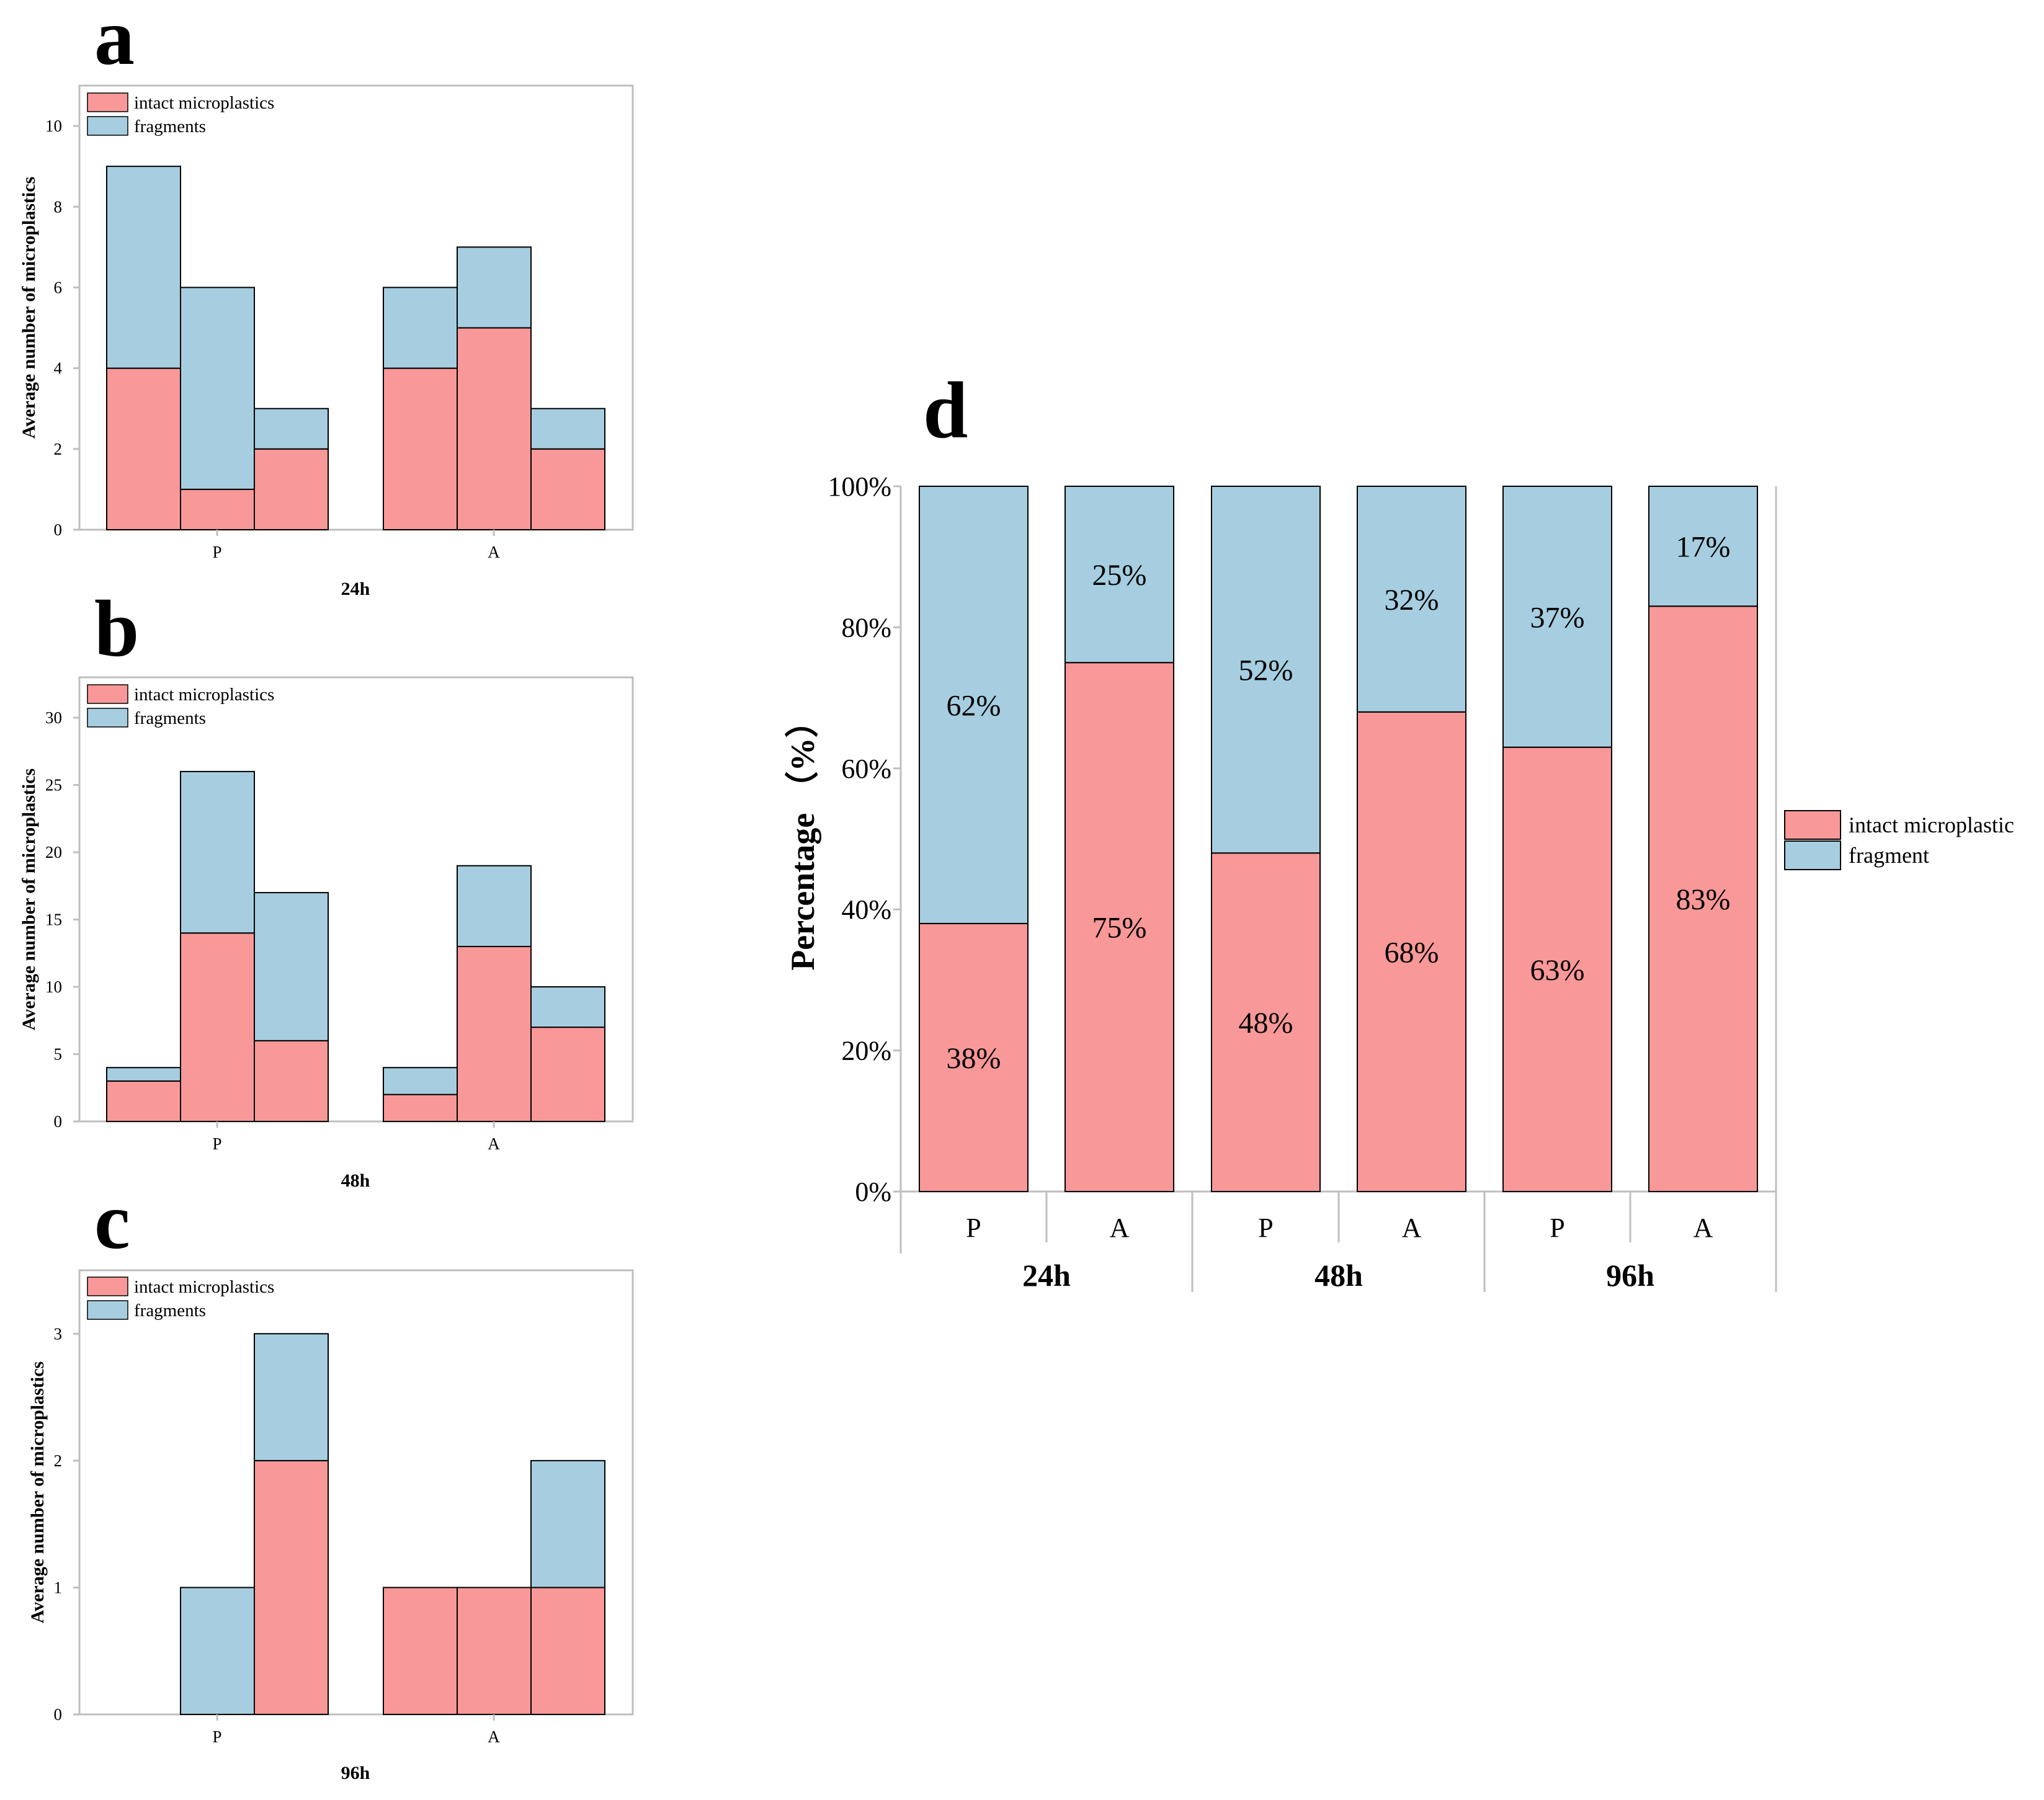 The width and height of the screenshot is (2044, 1800). Describe the element at coordinates (860, 486) in the screenshot. I see `panel-d-y-tick-label: 100%` at that location.